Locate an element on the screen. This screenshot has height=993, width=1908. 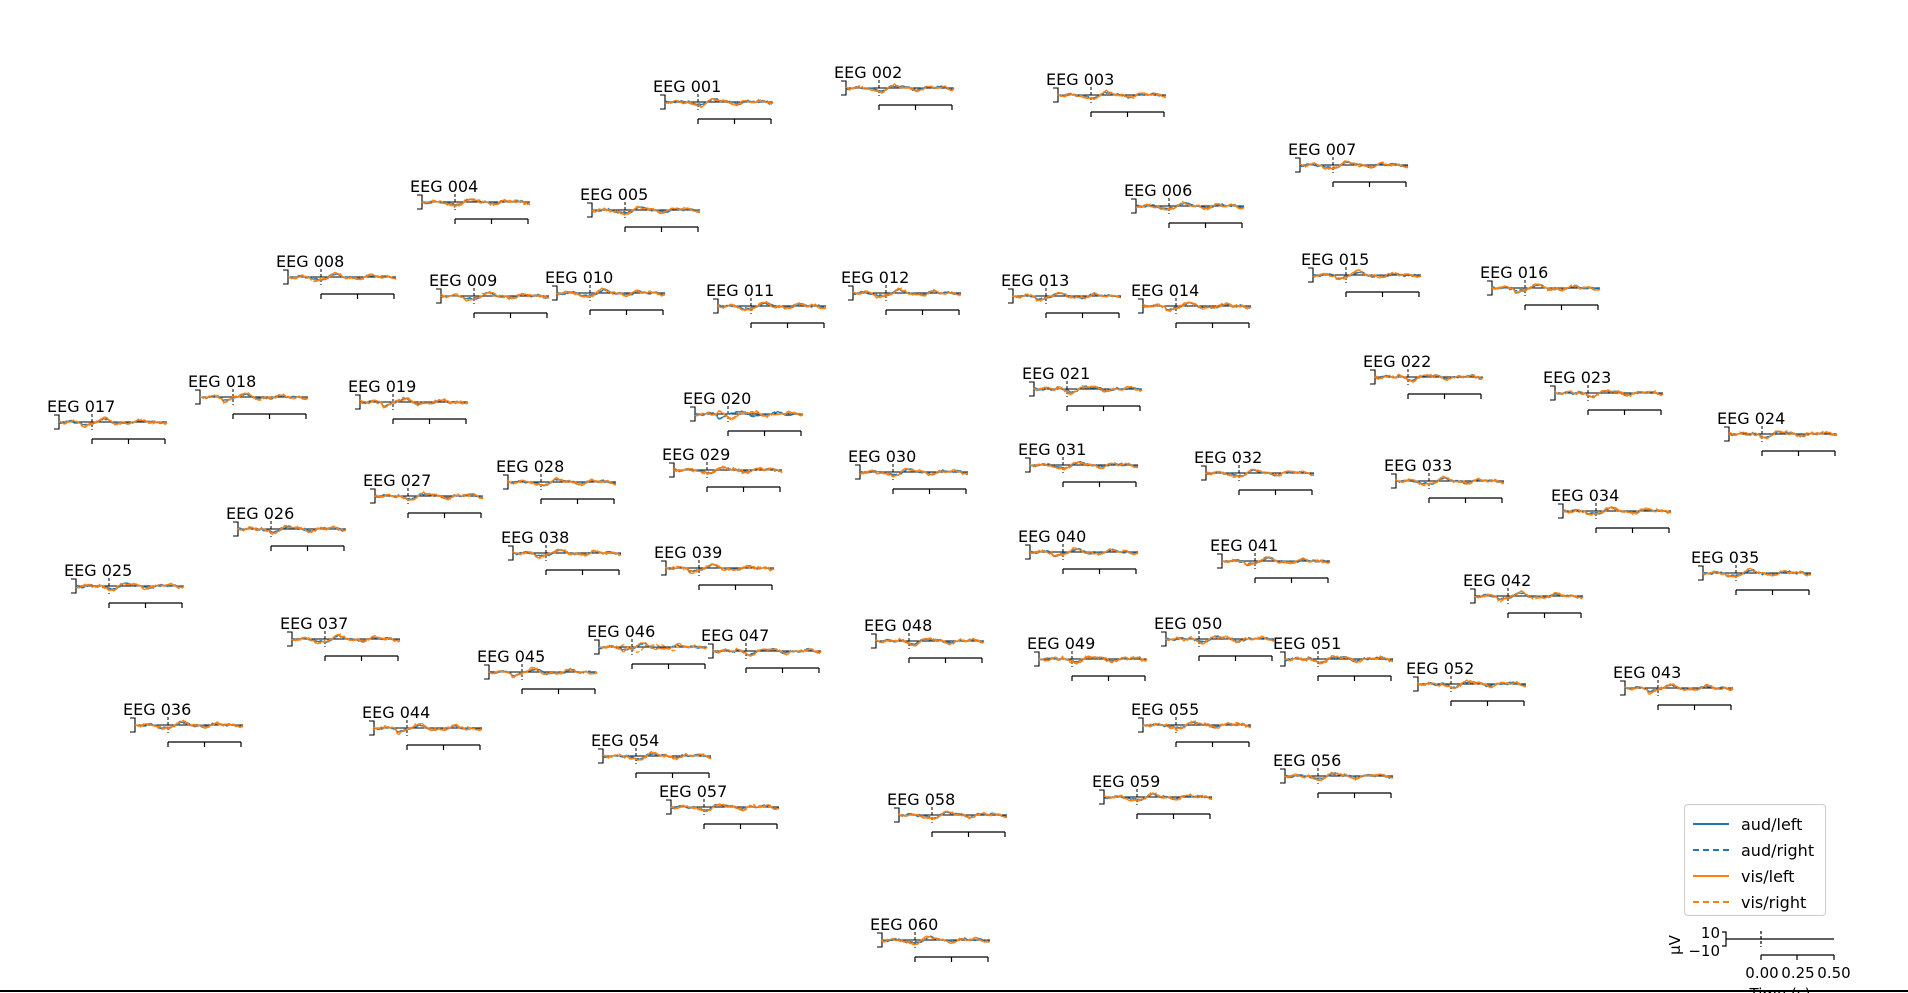
channel-plot: EEG 031 is located at coordinates (1078, 463).